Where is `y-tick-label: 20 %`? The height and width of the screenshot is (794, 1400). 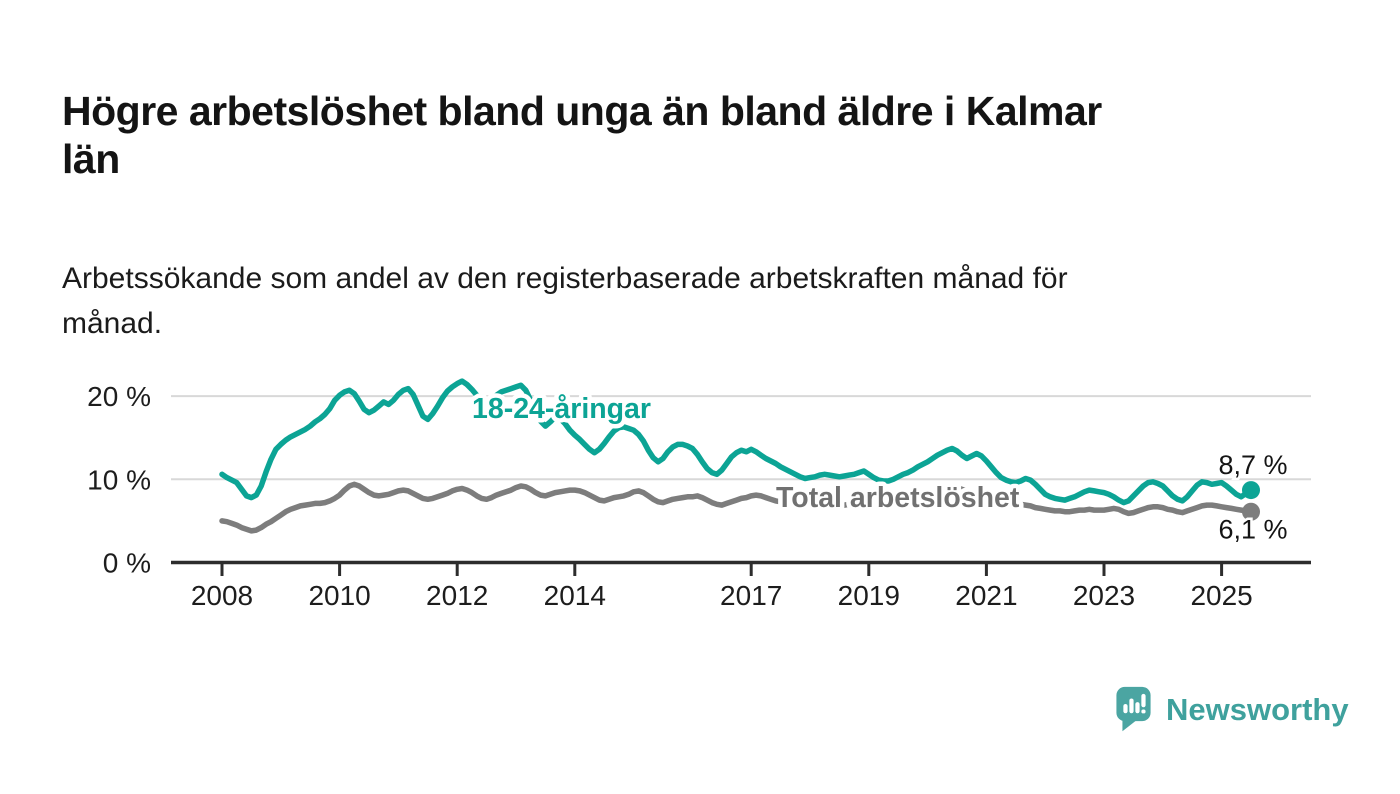 y-tick-label: 20 % is located at coordinates (119, 396).